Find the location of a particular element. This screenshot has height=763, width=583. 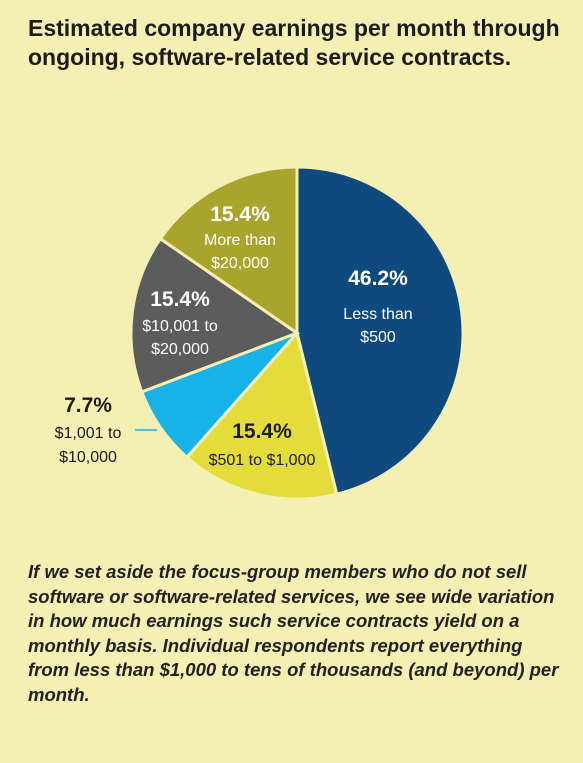

slice-1-category-label: Less than is located at coordinates (377, 314).